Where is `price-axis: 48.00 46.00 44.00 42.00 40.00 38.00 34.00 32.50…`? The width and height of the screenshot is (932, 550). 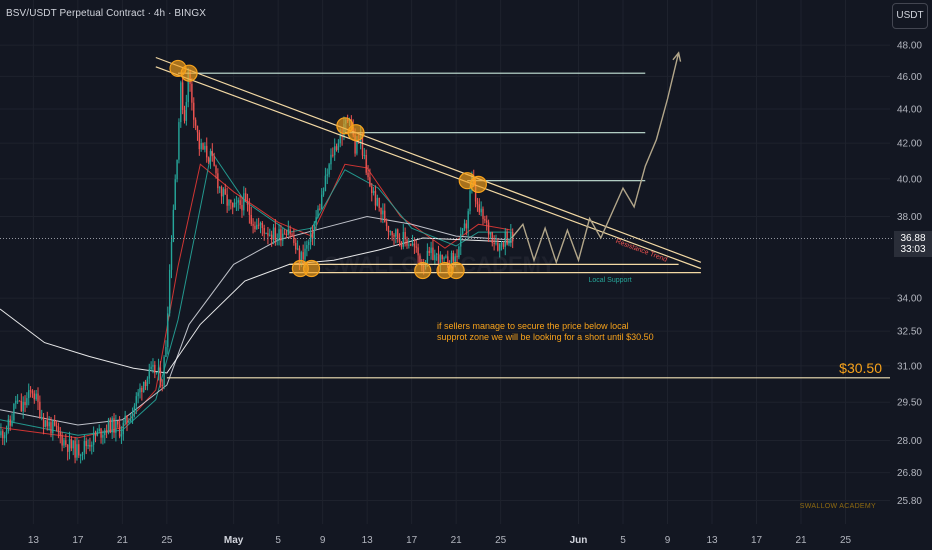 price-axis: 48.00 46.00 44.00 42.00 40.00 38.00 34.00 32.50… is located at coordinates (909, 274).